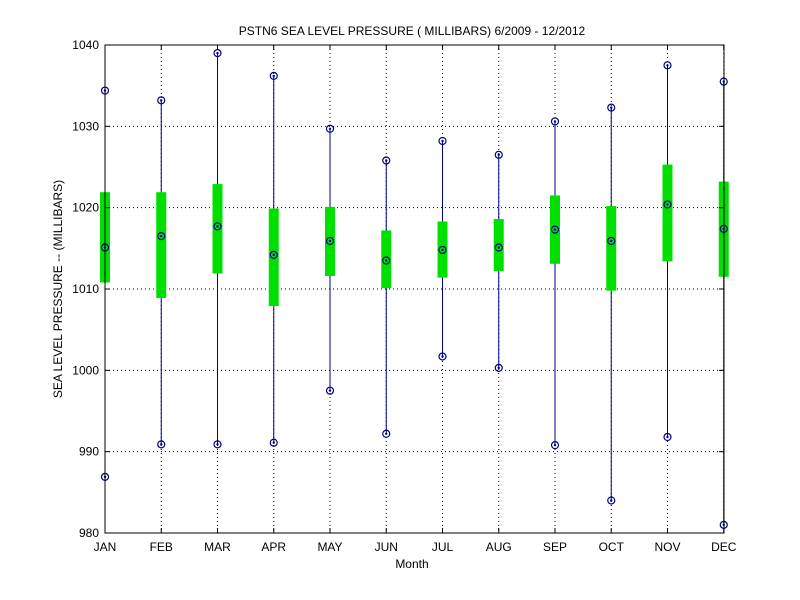 This screenshot has width=800, height=600. Describe the element at coordinates (411, 564) in the screenshot. I see `x-axis-label: Month` at that location.